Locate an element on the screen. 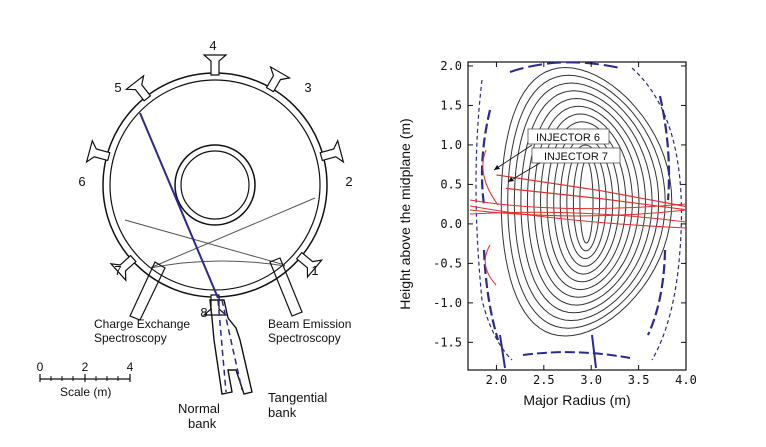  x-axis-label: Major Radius (m) is located at coordinates (576, 400).